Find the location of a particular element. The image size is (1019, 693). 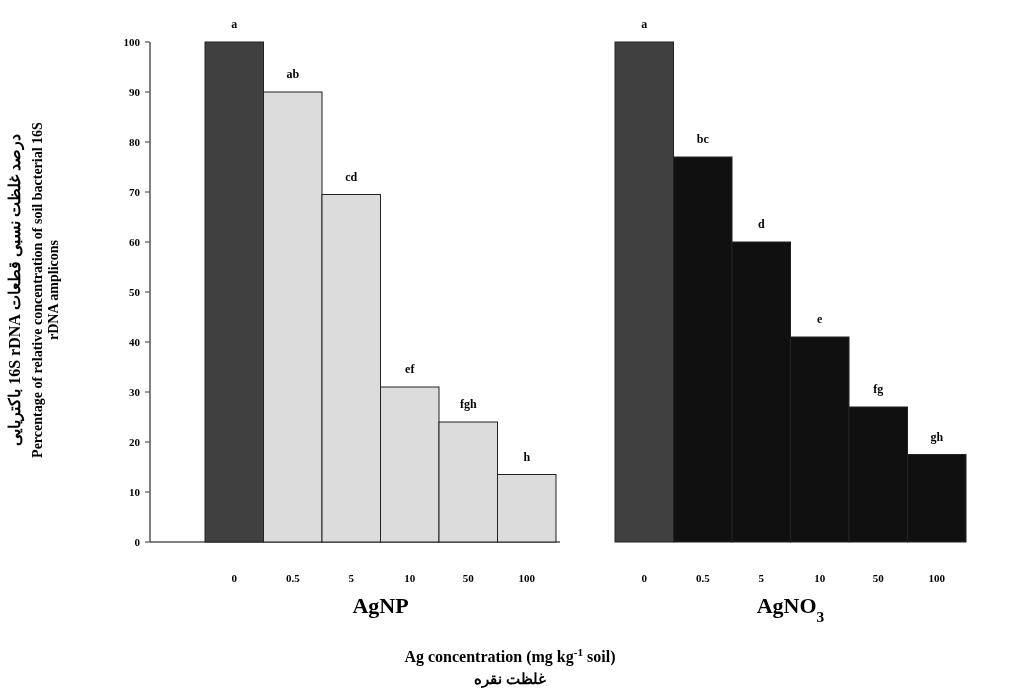

data-label: ab is located at coordinates (293, 74).